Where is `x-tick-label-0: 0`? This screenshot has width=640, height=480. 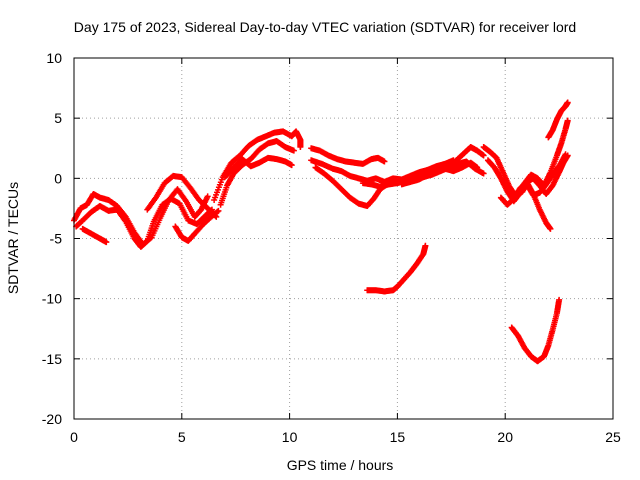
x-tick-label-0: 0 is located at coordinates (74, 437).